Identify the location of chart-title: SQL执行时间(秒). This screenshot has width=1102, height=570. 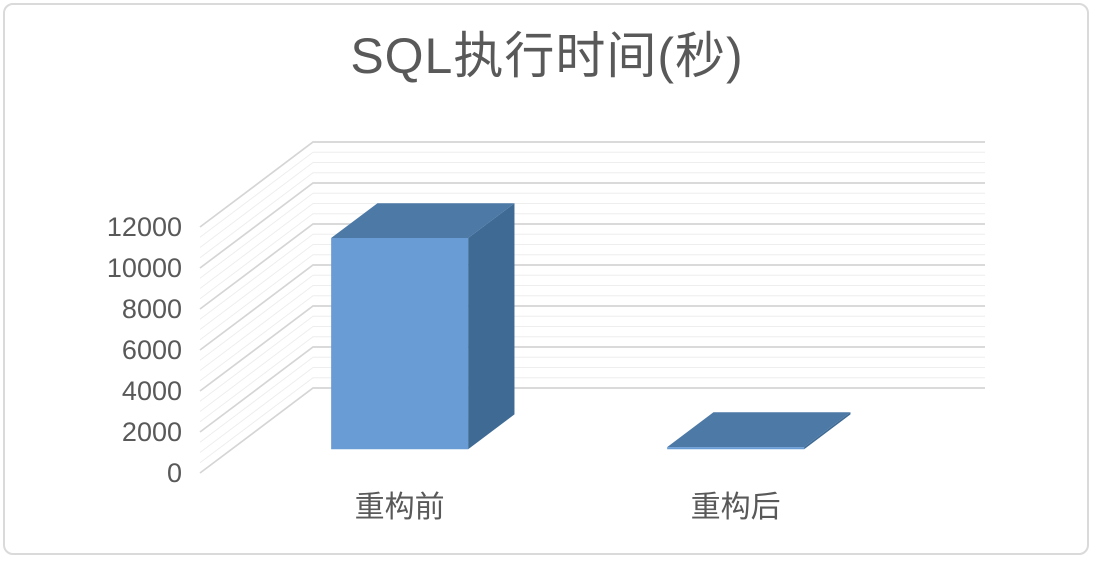
(547, 56).